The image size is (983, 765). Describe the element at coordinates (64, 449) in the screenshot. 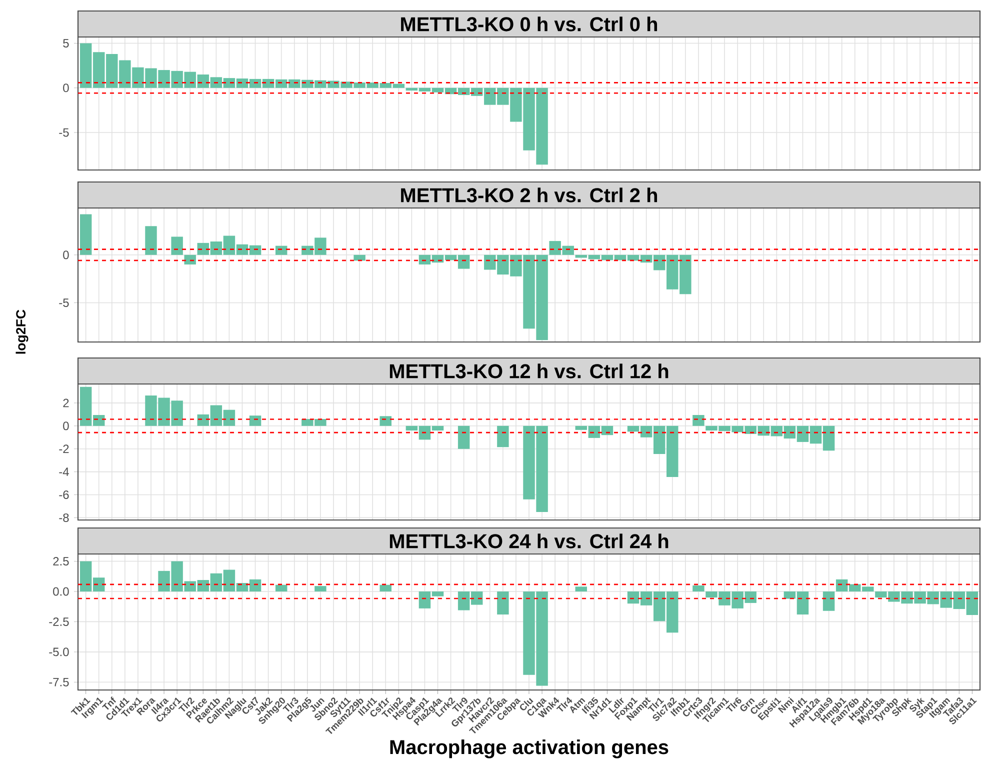

I see `y-tick-label: -2` at that location.